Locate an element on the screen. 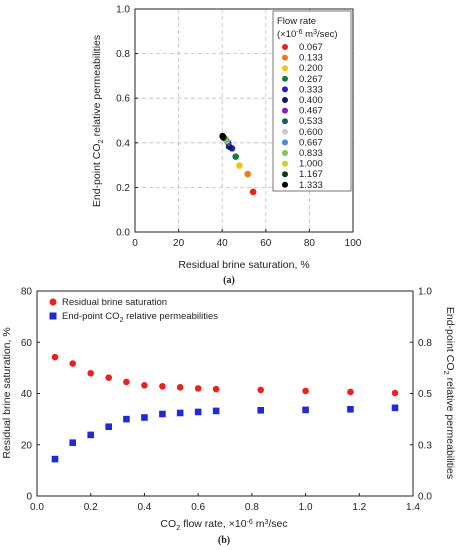  chart-a-legend-label: 0.267 is located at coordinates (311, 79).